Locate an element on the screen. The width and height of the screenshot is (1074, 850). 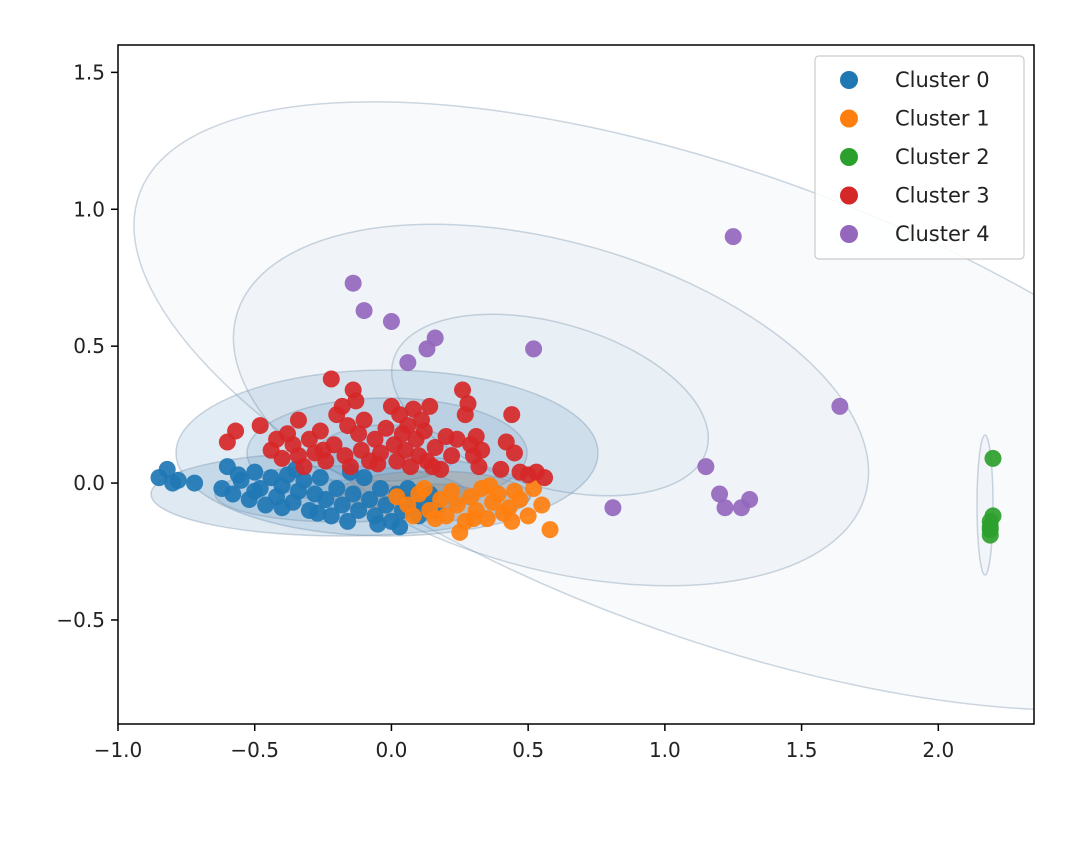
legend-label: Cluster 4 is located at coordinates (942, 234).